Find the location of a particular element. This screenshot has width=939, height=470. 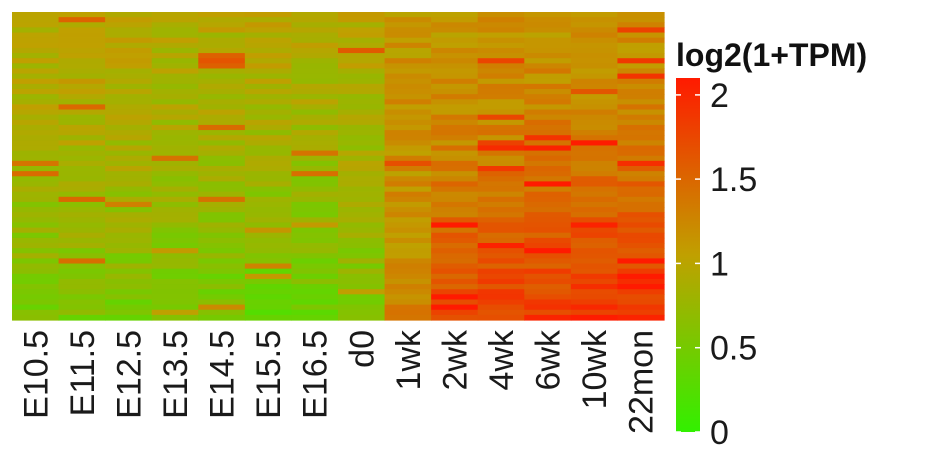

column-label: 6wk is located at coordinates (549, 359).